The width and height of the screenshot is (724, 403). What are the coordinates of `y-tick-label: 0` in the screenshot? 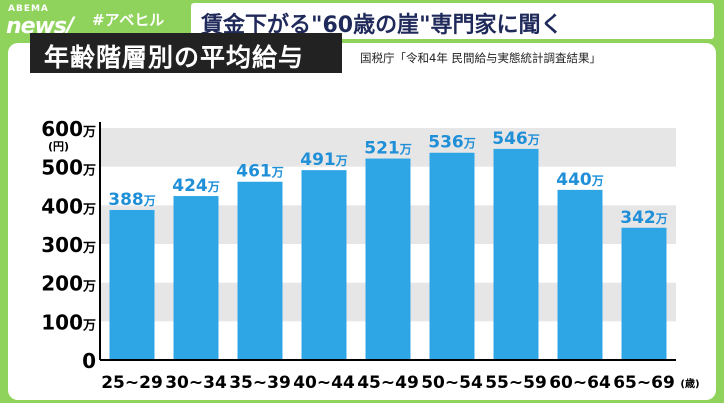 It's located at (89, 361).